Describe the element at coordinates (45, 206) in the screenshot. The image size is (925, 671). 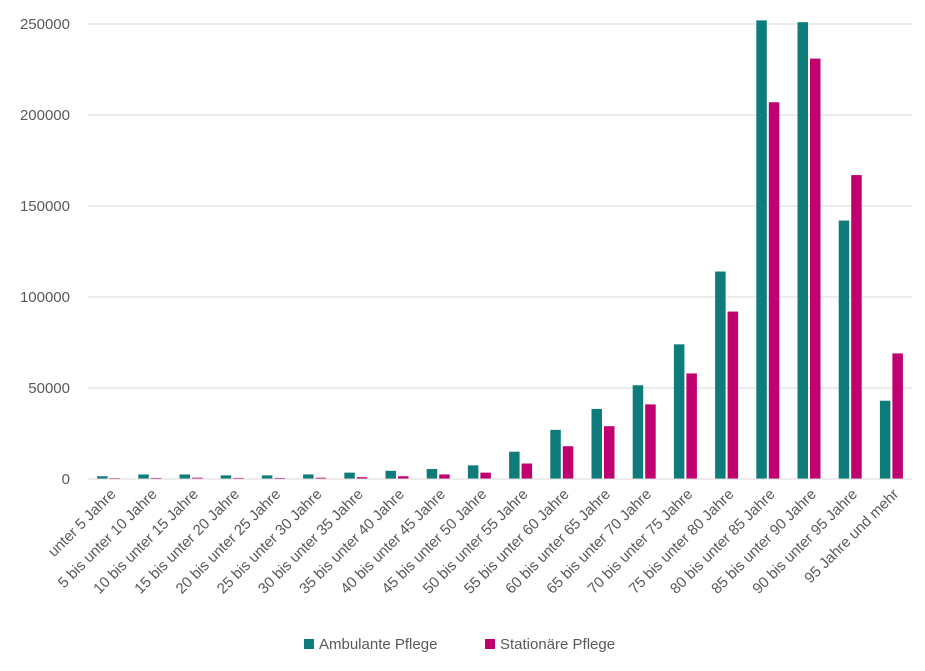
I see `y-tick-label: 150000` at that location.